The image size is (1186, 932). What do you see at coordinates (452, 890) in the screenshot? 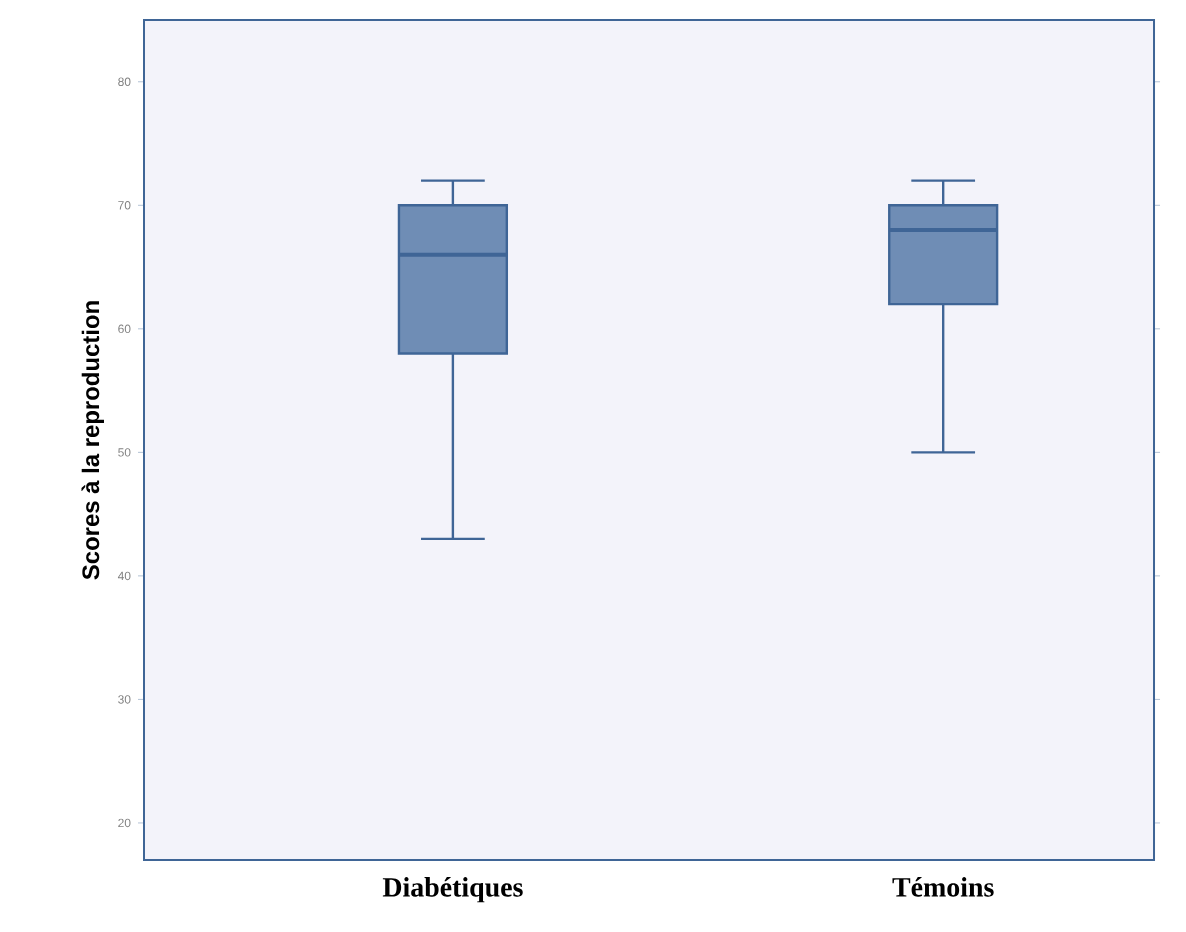
I see `x-tick-label: Diabétiques` at bounding box center [452, 890].